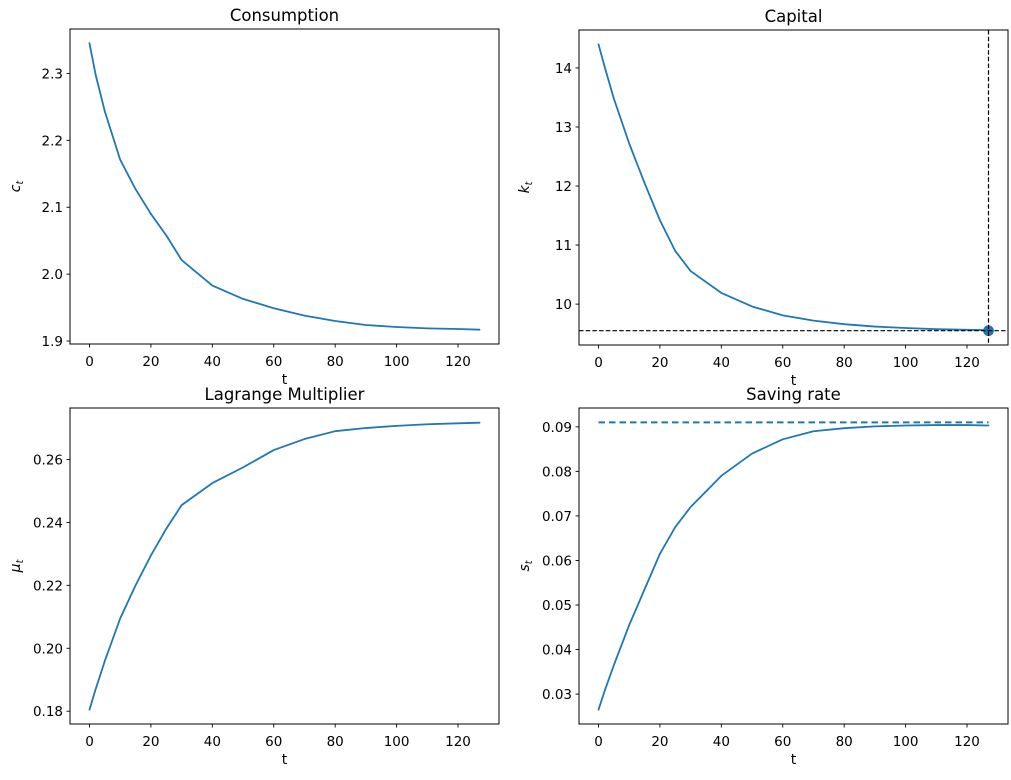  I want to click on y-tick-label: 2.0, so click(52, 275).